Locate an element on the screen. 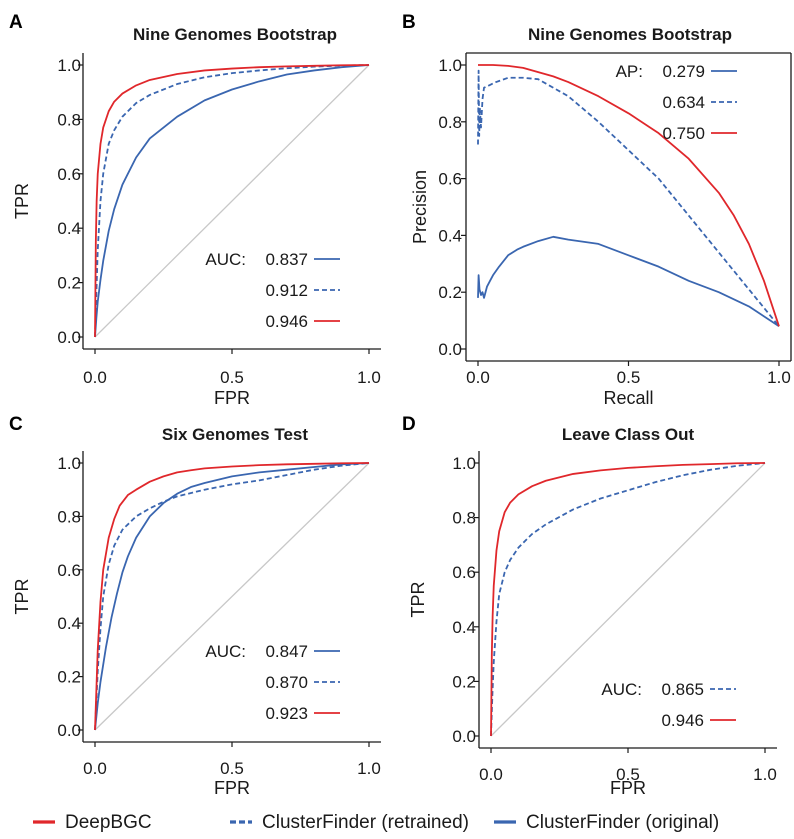  legend-value: 0.865 is located at coordinates (682, 689).